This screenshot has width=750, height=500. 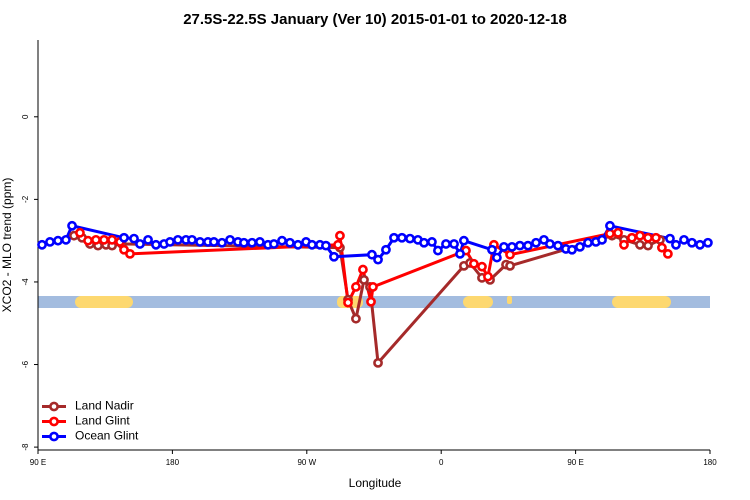 I want to click on y-tick-label: -8, so click(x=25, y=447).